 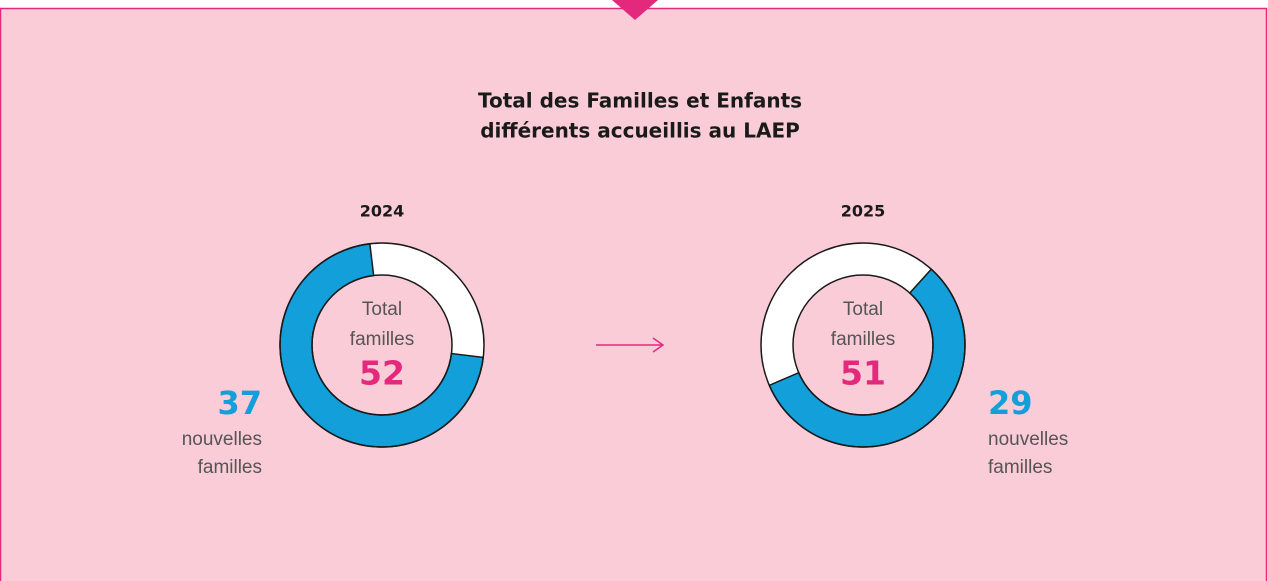 What do you see at coordinates (863, 373) in the screenshot?
I see `total-value: 51` at bounding box center [863, 373].